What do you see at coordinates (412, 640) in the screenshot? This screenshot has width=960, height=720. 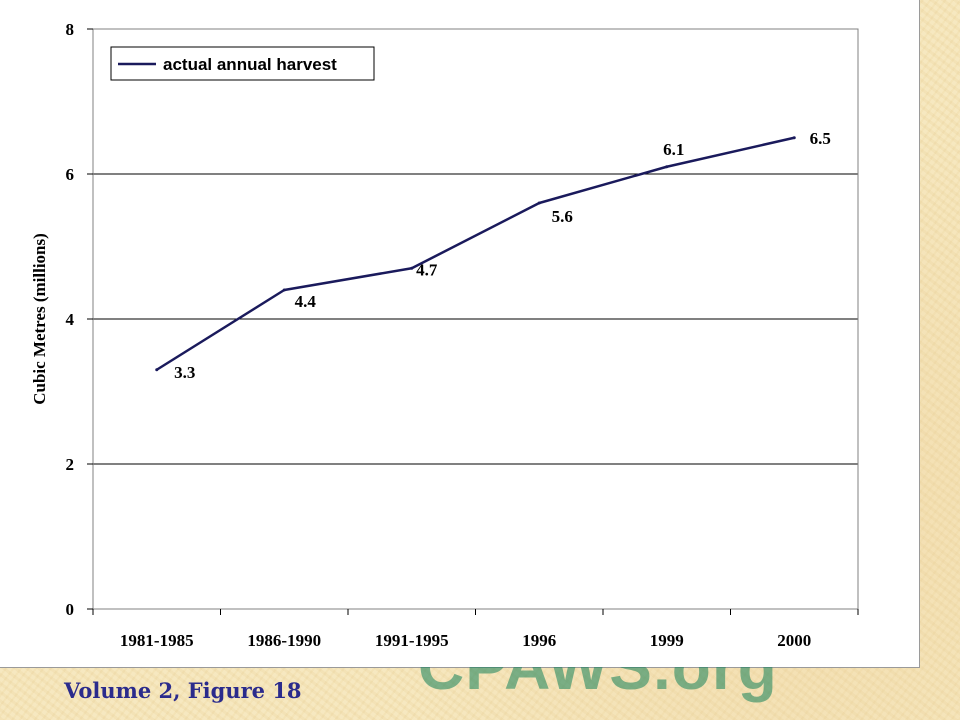 I see `x-tick-label: 1991-1995` at bounding box center [412, 640].